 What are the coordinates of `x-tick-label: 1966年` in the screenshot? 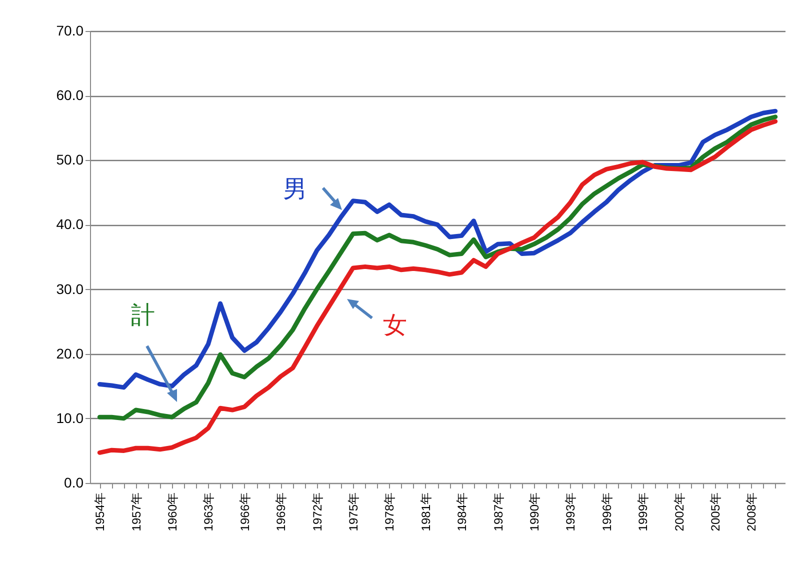 It's located at (245, 512).